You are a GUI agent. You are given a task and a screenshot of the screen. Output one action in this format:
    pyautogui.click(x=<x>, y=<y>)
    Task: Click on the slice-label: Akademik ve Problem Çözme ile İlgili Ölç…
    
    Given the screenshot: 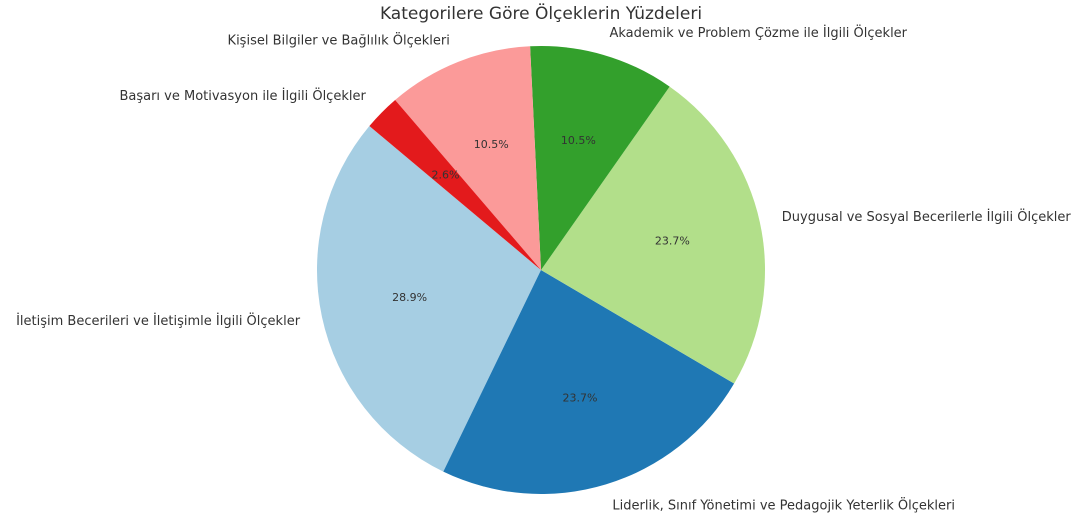 What is the action you would take?
    pyautogui.click(x=758, y=32)
    